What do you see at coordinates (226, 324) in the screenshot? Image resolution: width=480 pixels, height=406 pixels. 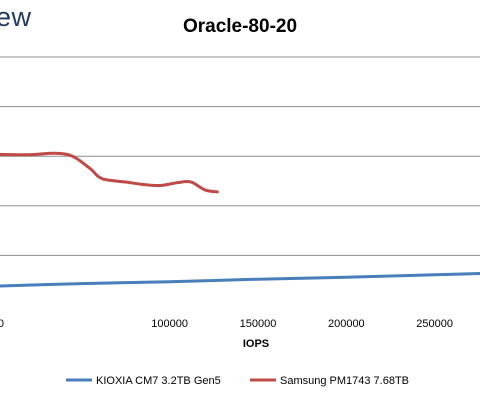 I see `x-tick-labels: 00 100000 150000 200000 250000` at bounding box center [226, 324].